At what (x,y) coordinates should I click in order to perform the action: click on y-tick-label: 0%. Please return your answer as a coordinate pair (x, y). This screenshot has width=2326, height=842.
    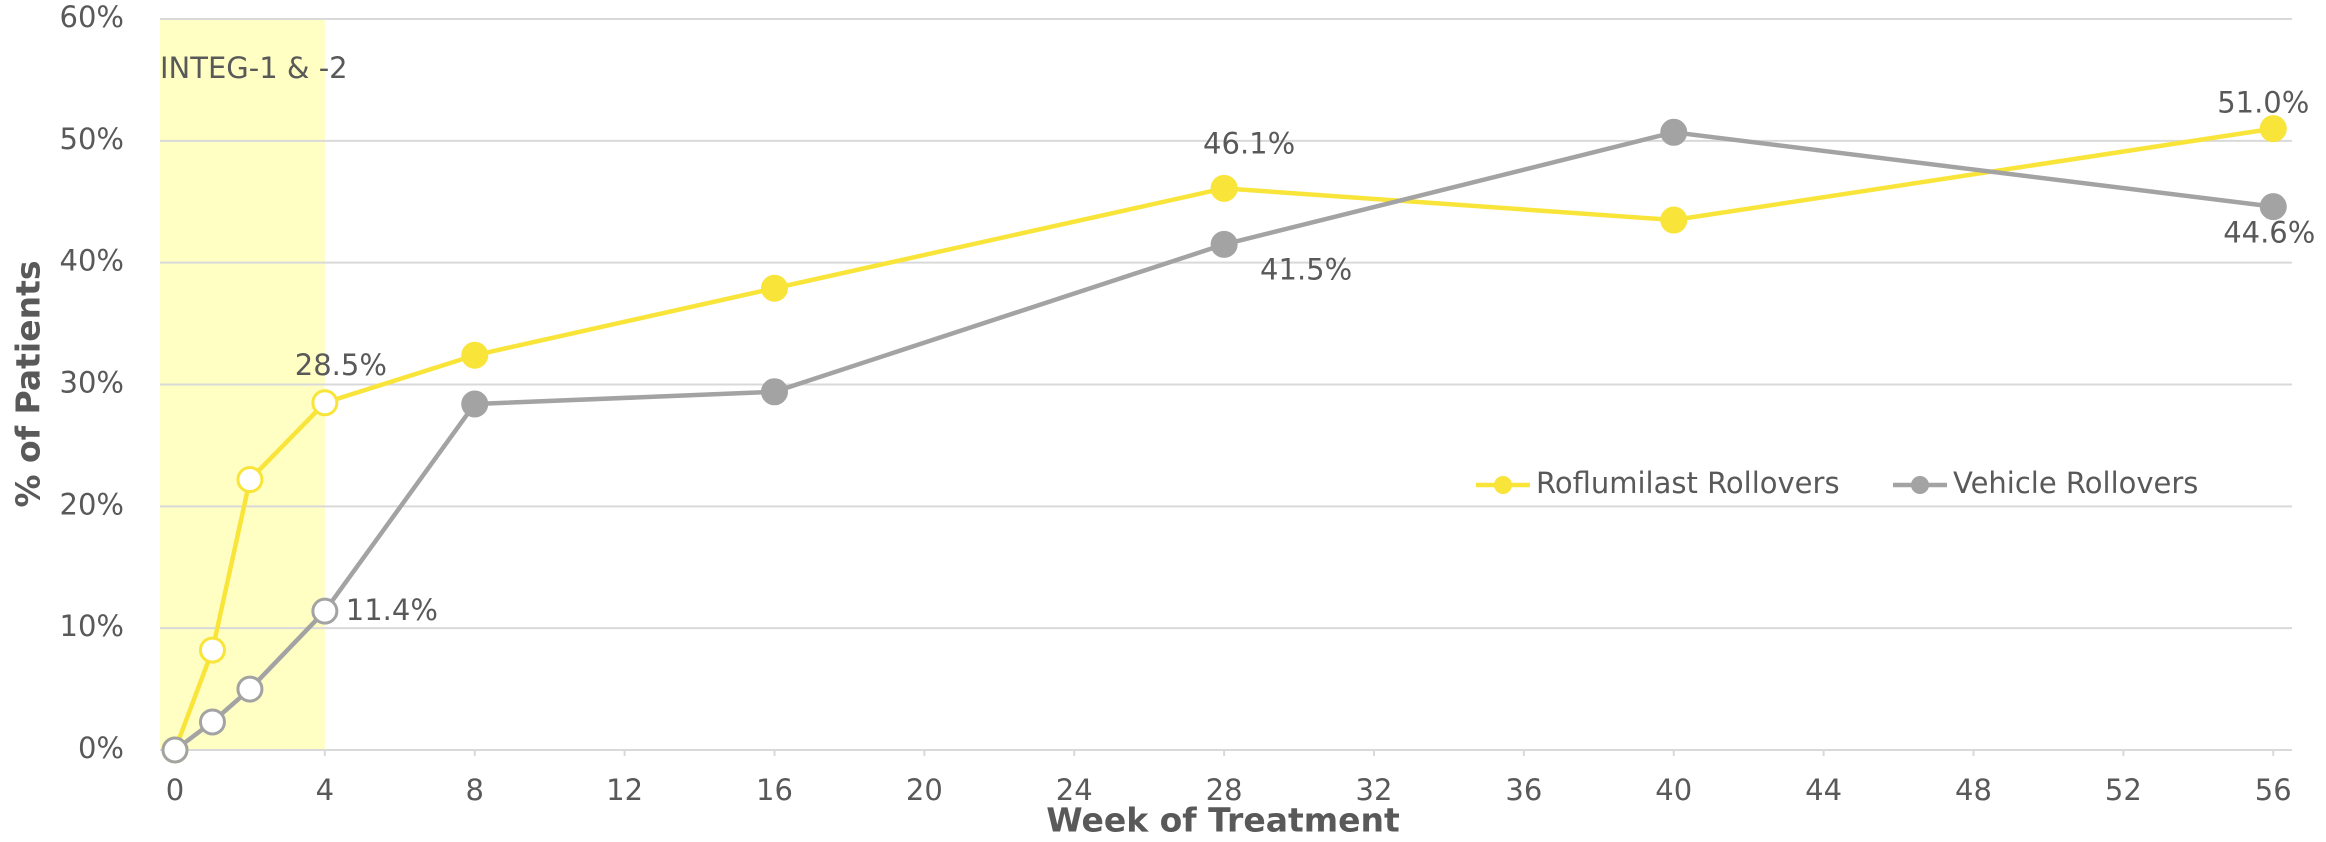
    Looking at the image, I should click on (101, 748).